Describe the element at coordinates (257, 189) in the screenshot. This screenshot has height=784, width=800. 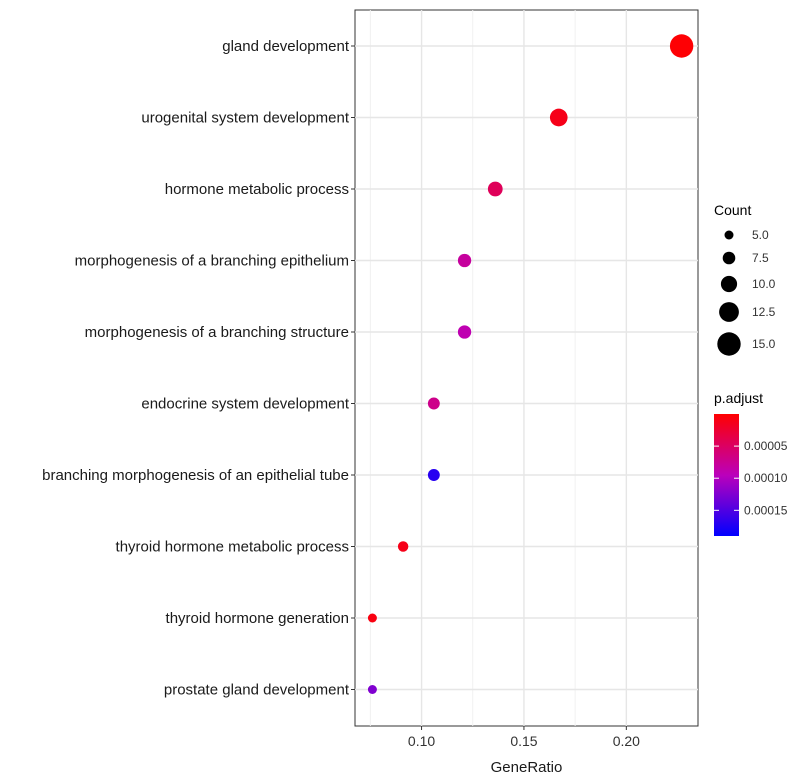
I see `y-axis-category-label: hormone metabolic process` at that location.